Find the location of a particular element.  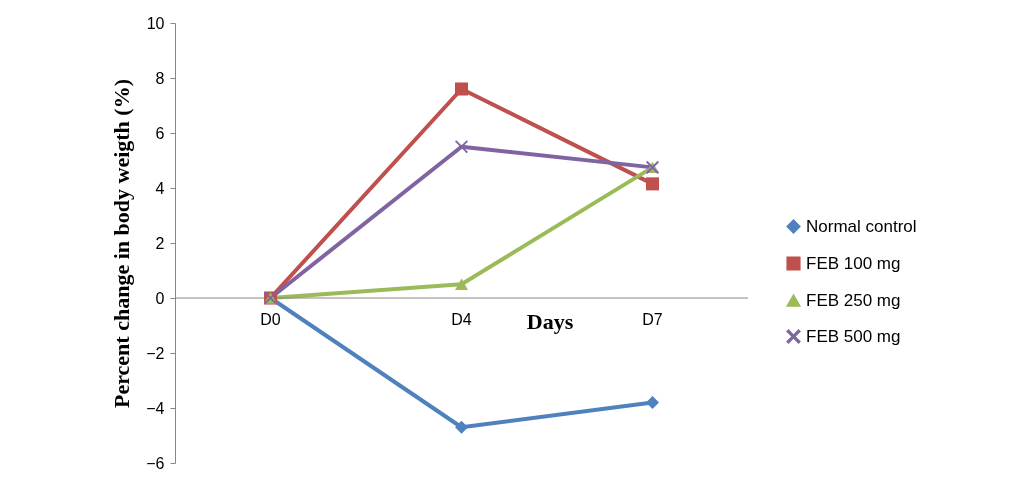

x-tick-label: D4 is located at coordinates (461, 319).